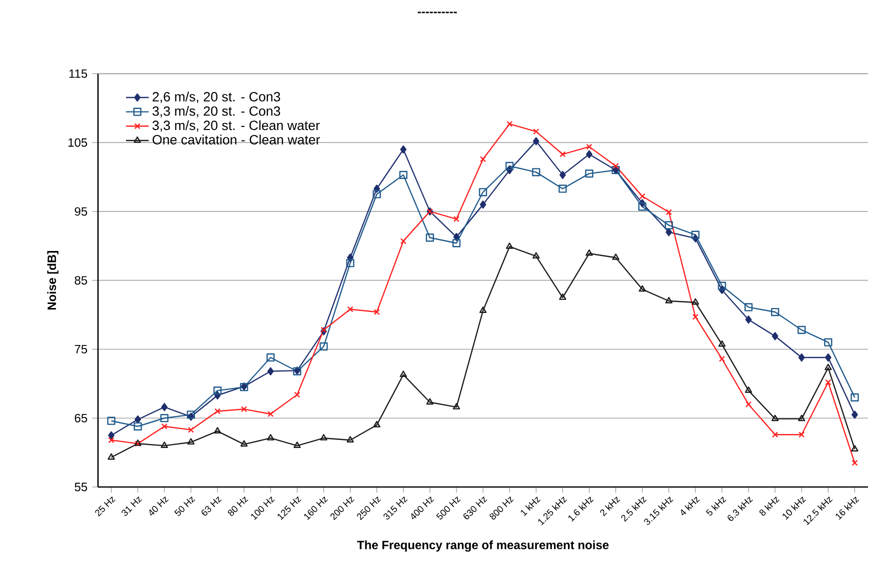 The width and height of the screenshot is (875, 587). Describe the element at coordinates (78, 73) in the screenshot. I see `y-tick-label: 115` at that location.